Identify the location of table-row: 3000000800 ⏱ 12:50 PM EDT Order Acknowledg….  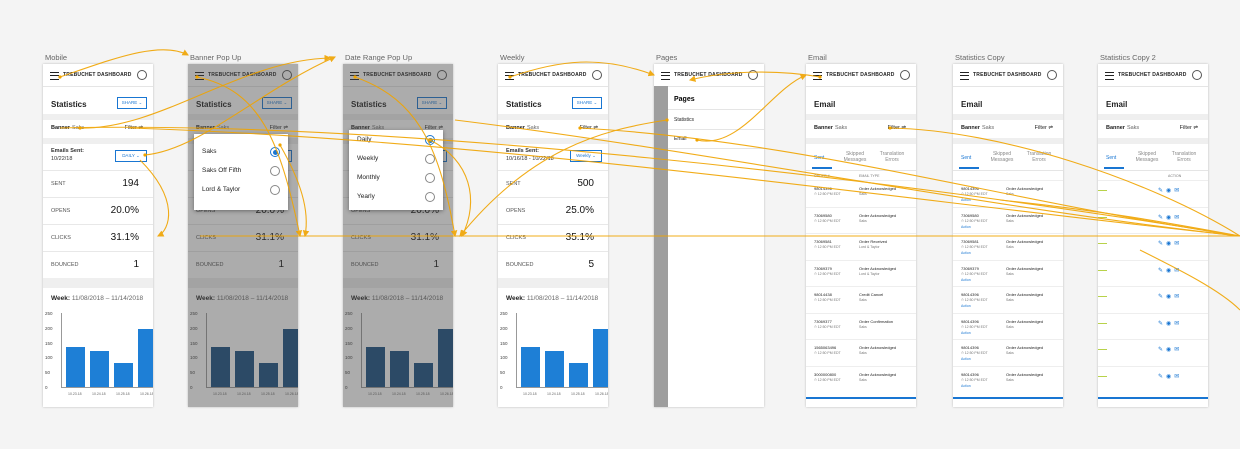
(861, 379).